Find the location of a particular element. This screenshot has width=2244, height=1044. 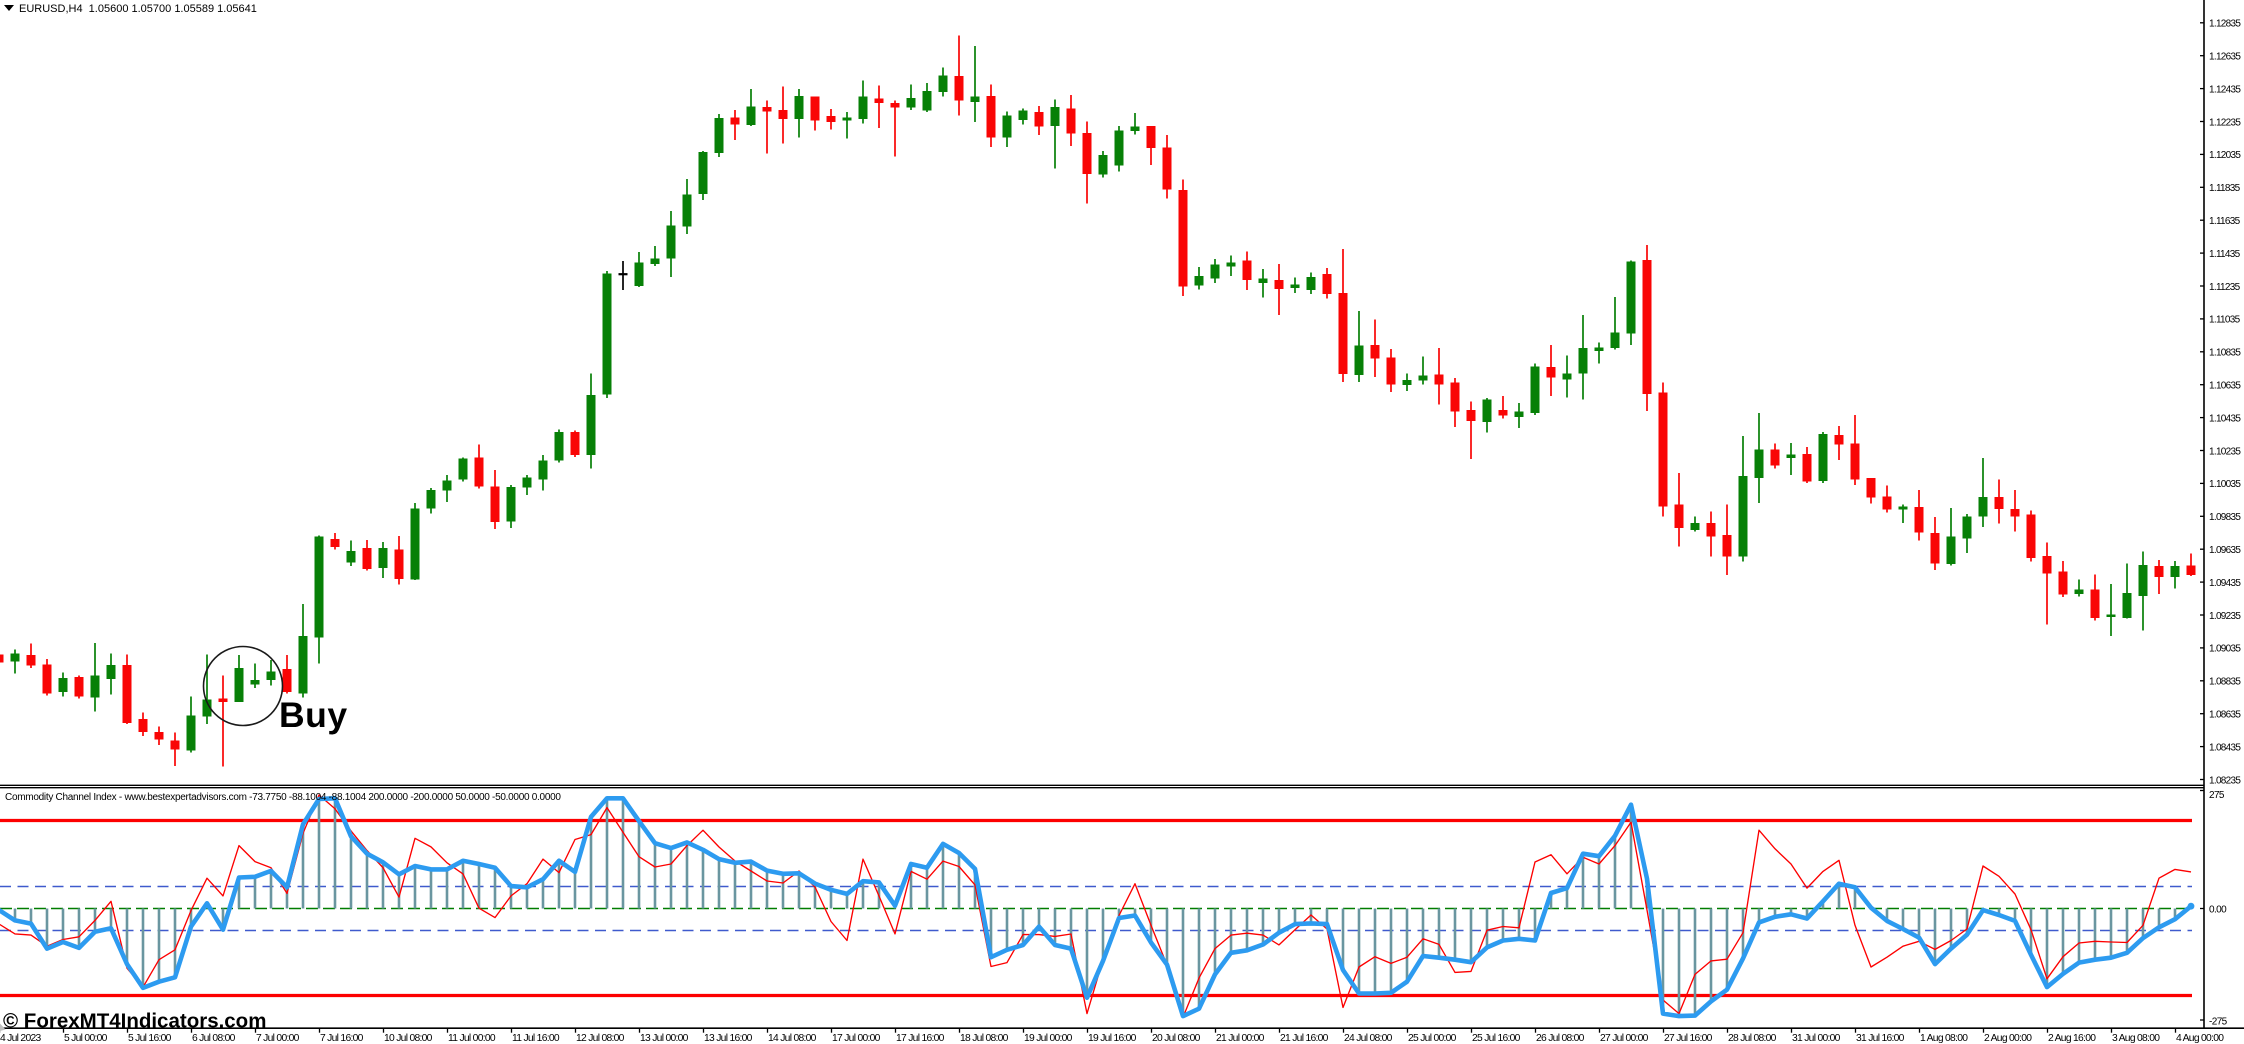

svg-text: 1.11835 is located at coordinates (2225, 188).